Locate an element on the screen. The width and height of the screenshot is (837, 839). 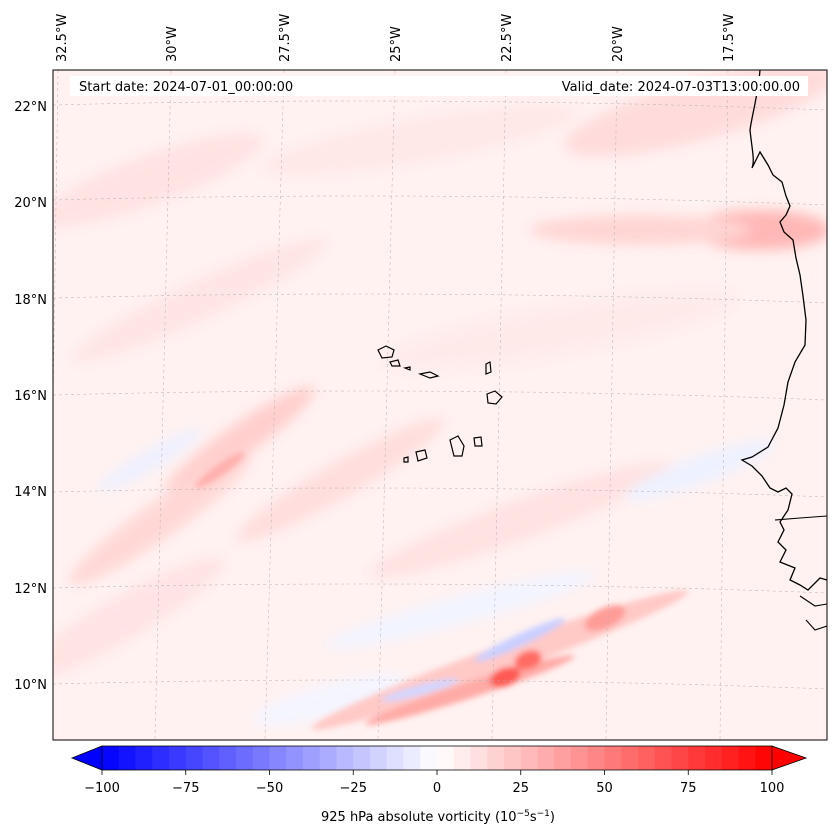
lon-label: 17.5°W is located at coordinates (729, 38).